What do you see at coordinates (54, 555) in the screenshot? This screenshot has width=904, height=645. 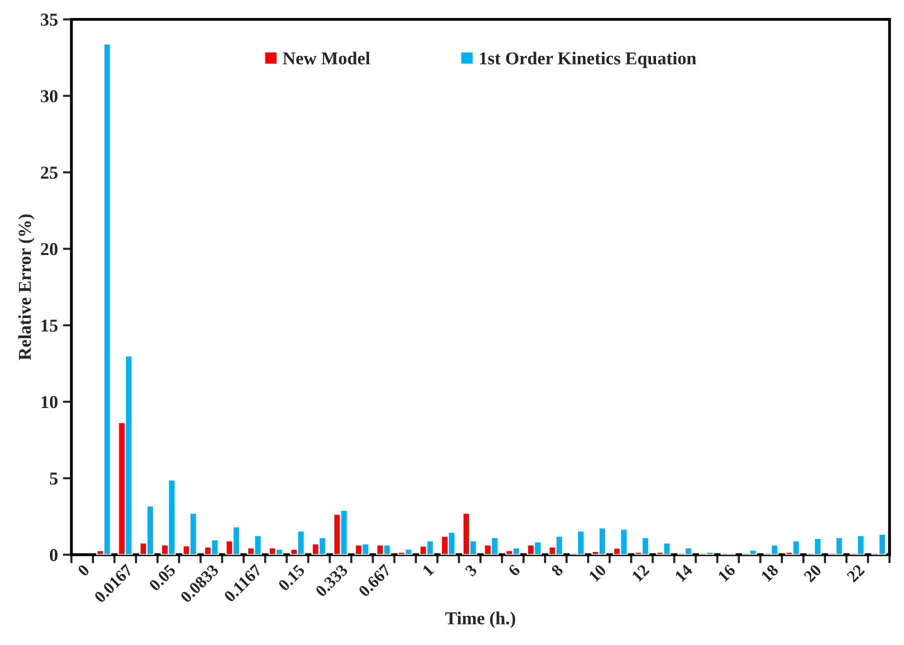 I see `y-tick-label: 0` at bounding box center [54, 555].